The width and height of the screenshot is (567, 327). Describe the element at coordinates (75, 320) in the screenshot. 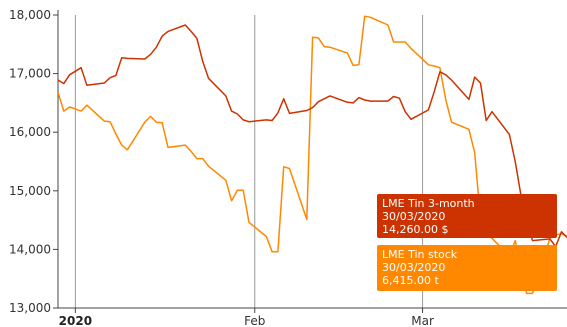

I see `x-tick-label: 2020` at that location.